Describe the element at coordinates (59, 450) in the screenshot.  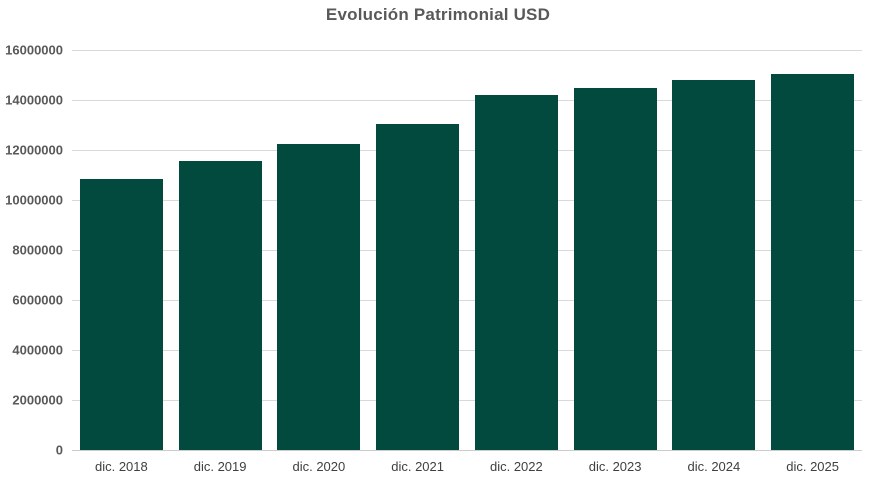
I see `y-axis-tick-label: 0` at that location.